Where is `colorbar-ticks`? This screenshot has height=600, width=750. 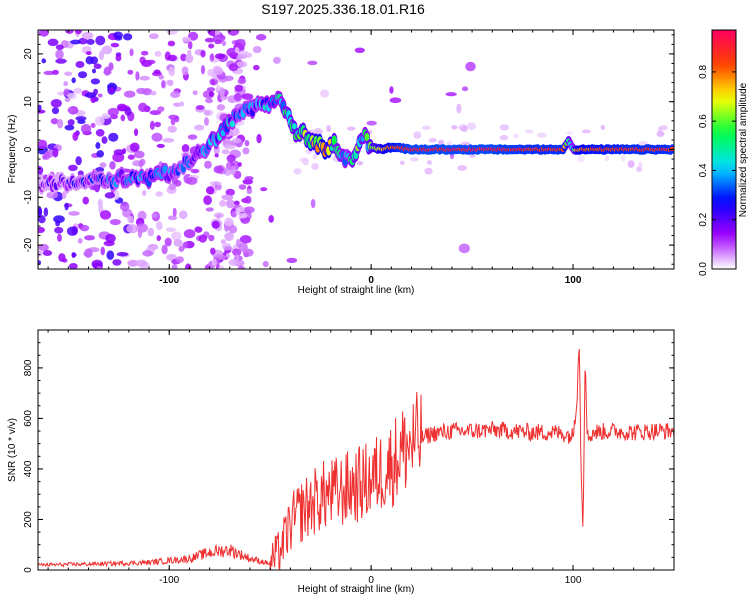
colorbar-ticks is located at coordinates (724, 170).